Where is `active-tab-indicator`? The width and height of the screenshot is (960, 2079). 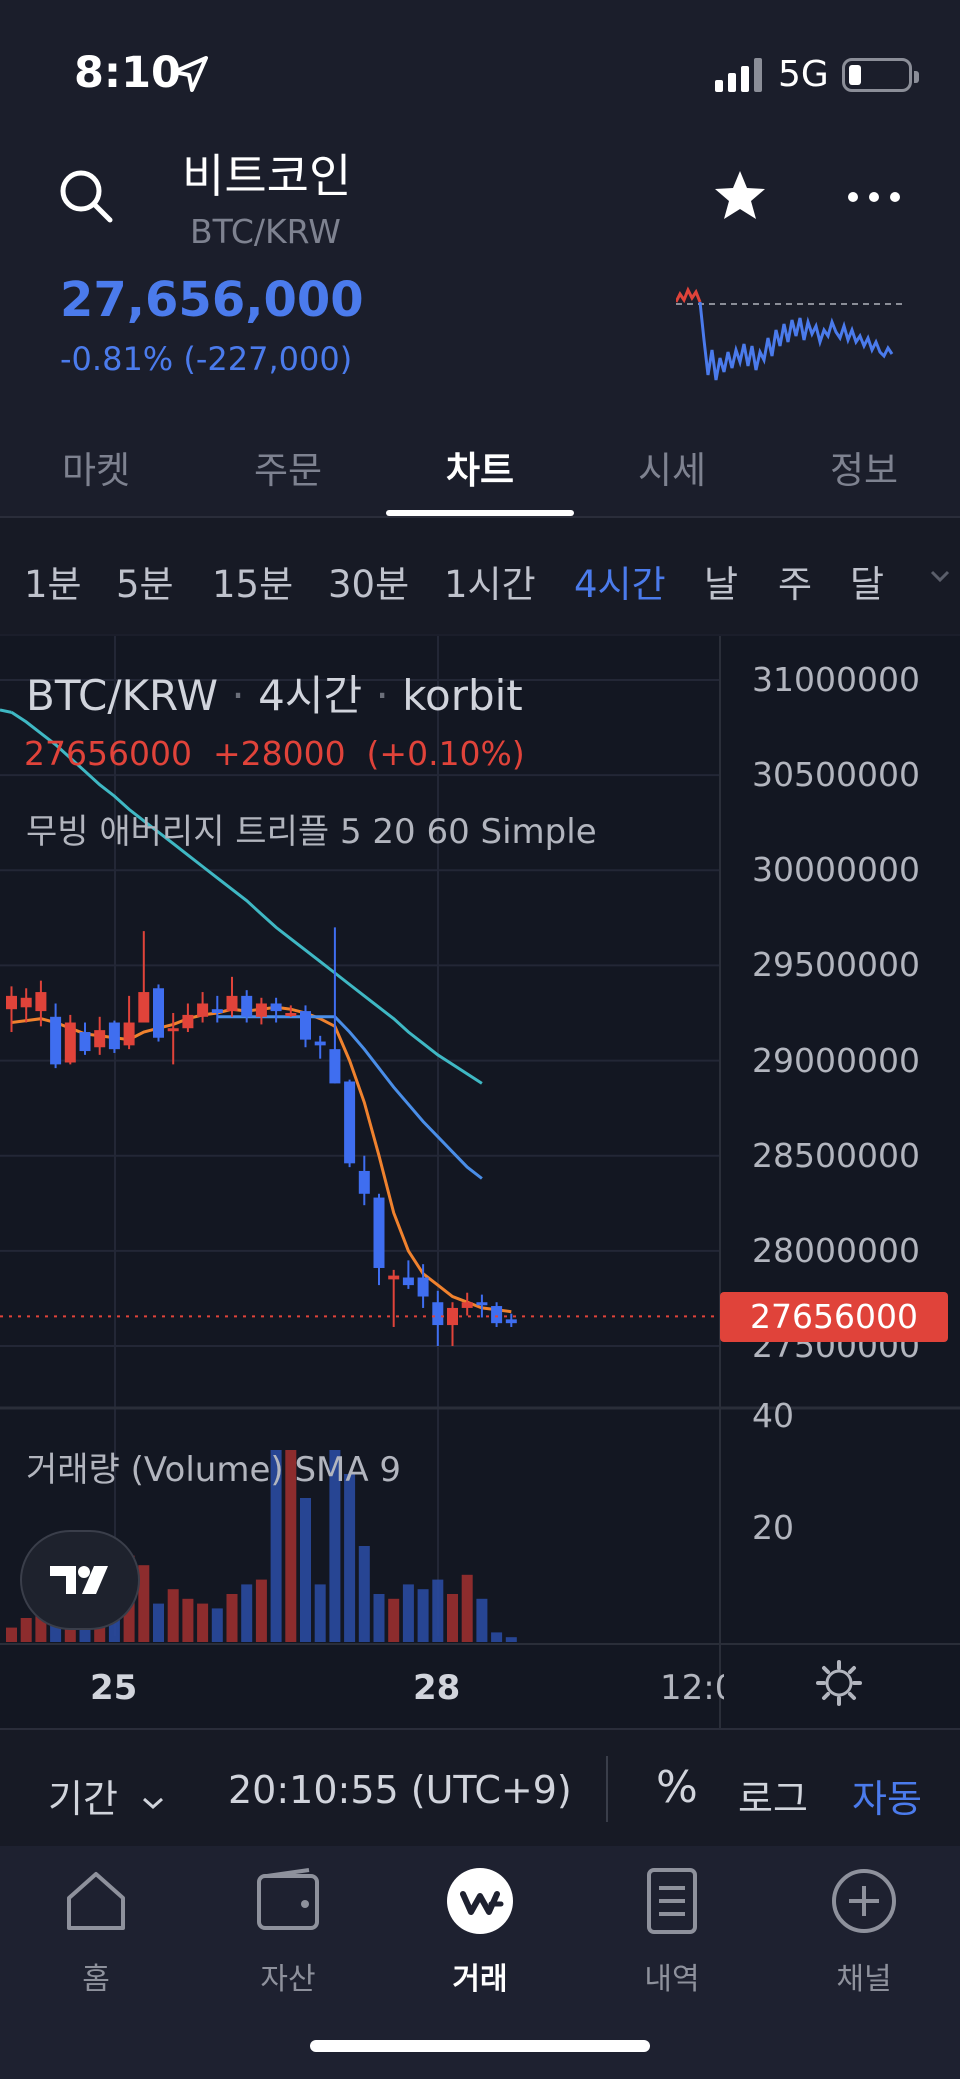 active-tab-indicator is located at coordinates (480, 513).